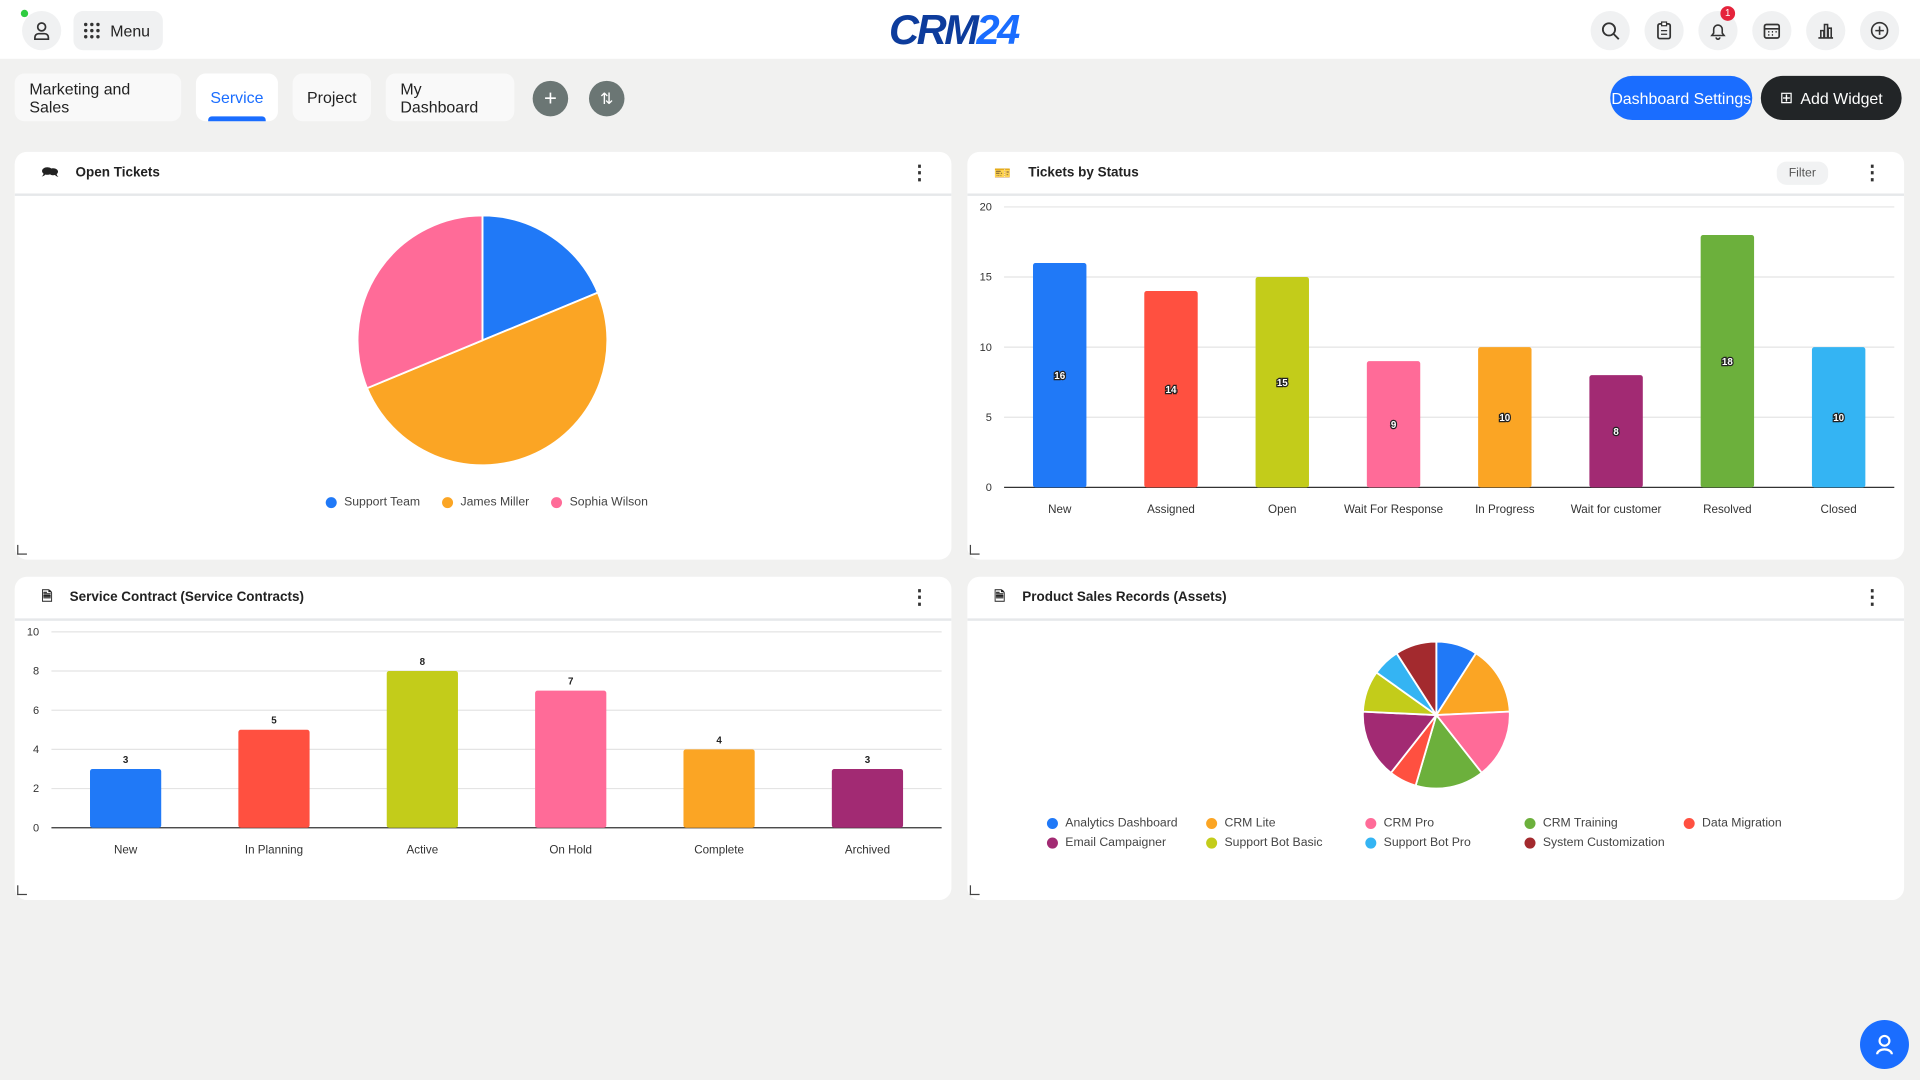  Describe the element at coordinates (719, 740) in the screenshot. I see `data-label: 4` at that location.